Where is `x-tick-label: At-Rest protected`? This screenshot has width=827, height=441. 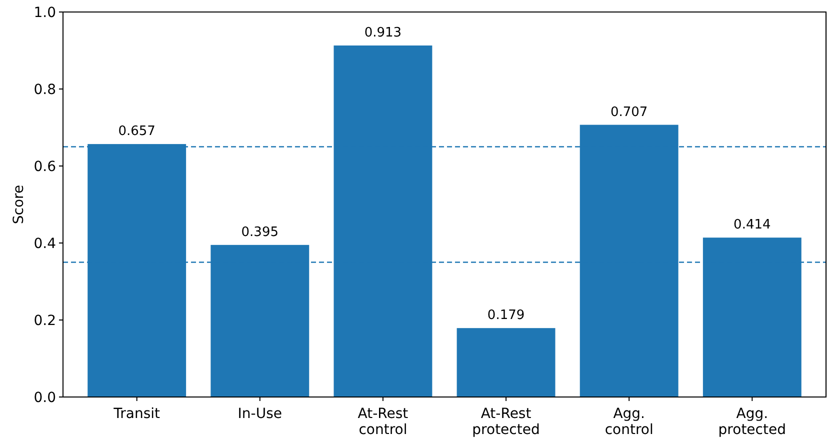
x-tick-label: At-Rest protected is located at coordinates (506, 422).